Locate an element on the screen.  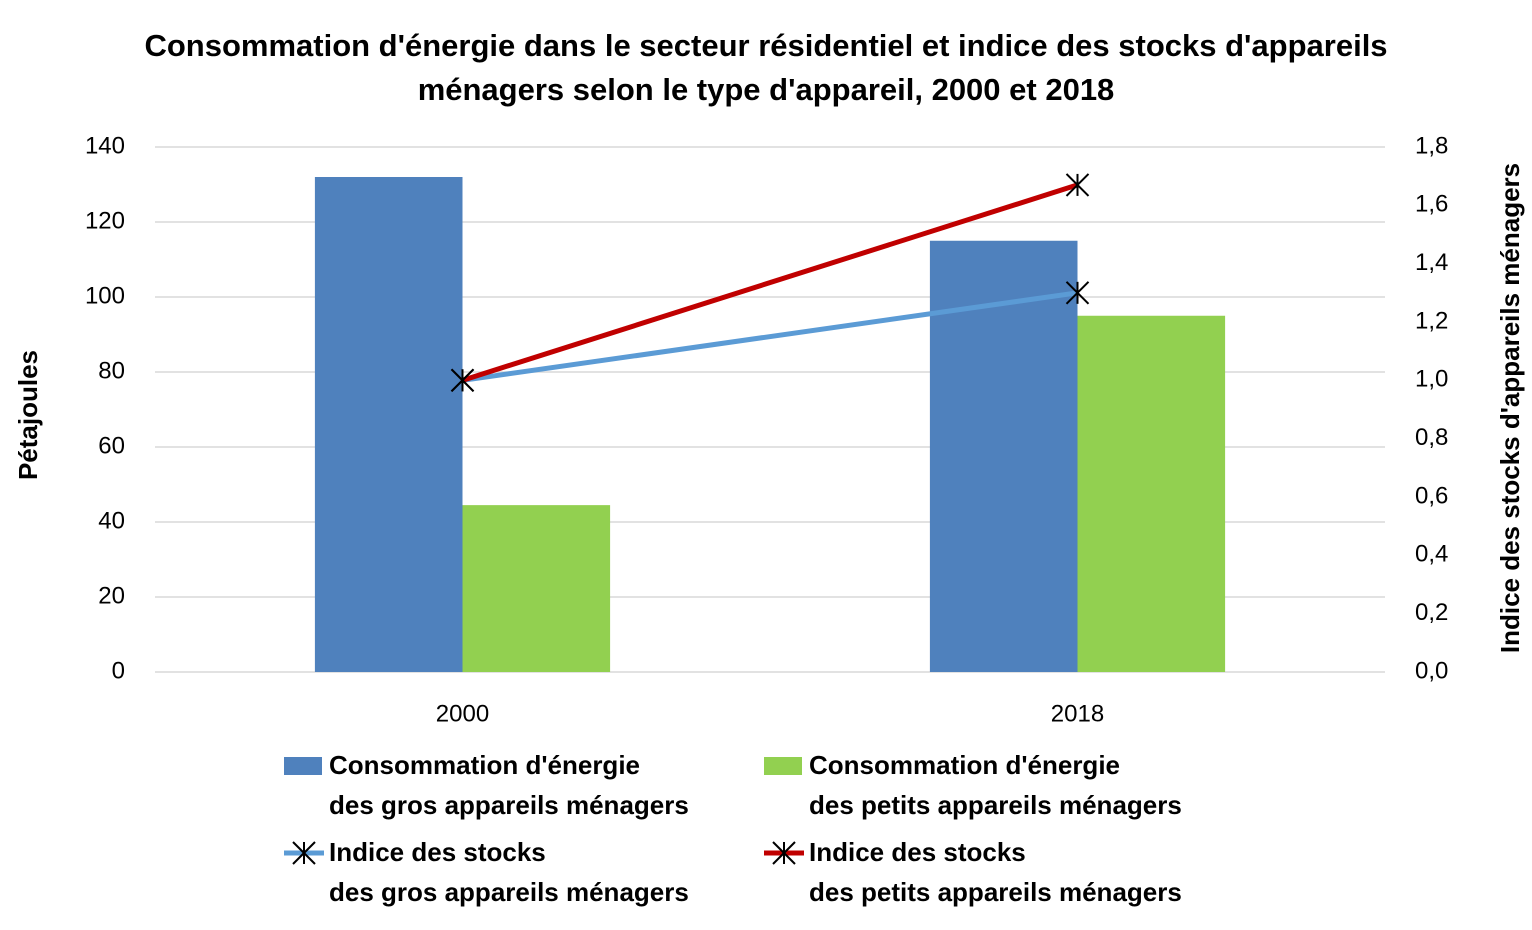
y-tick-label: 0 is located at coordinates (118, 670).